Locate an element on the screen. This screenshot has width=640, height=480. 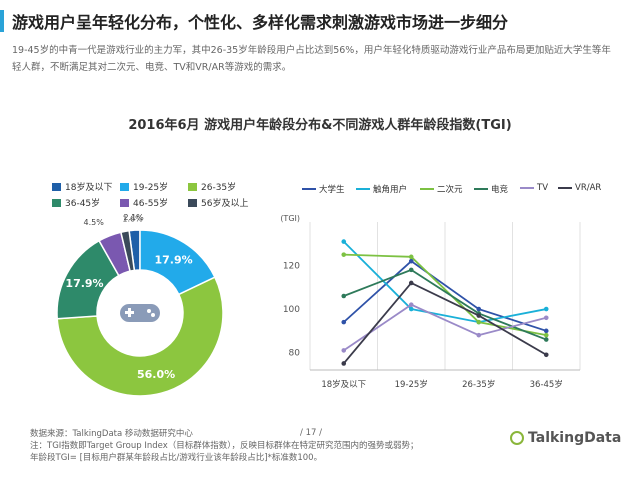
line-legend-item: 大学生 is located at coordinates (323, 189).